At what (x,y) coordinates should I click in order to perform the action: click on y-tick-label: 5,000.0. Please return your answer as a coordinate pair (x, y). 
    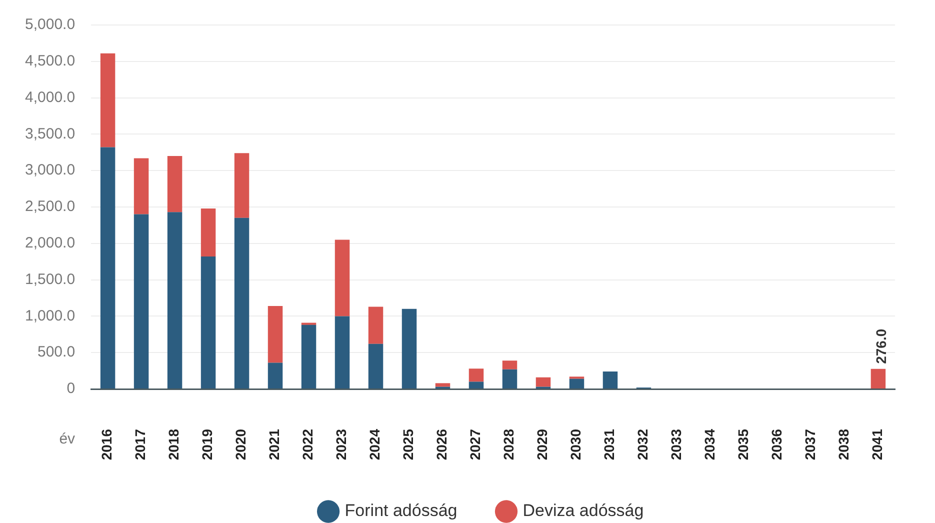
    Looking at the image, I should click on (50, 25).